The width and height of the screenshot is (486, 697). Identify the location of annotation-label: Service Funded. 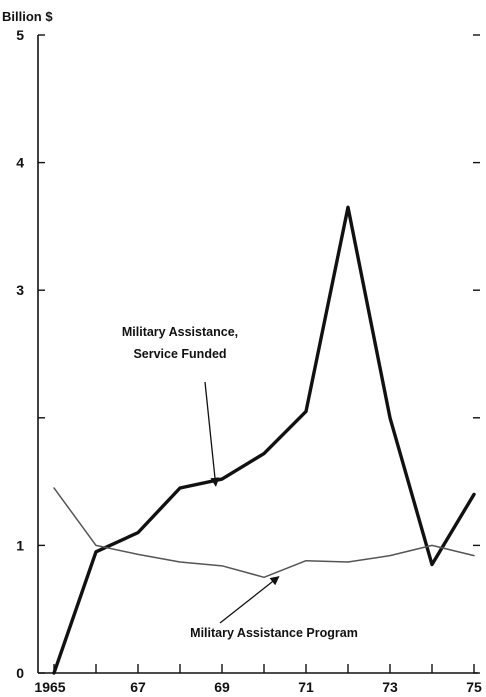
(179, 354).